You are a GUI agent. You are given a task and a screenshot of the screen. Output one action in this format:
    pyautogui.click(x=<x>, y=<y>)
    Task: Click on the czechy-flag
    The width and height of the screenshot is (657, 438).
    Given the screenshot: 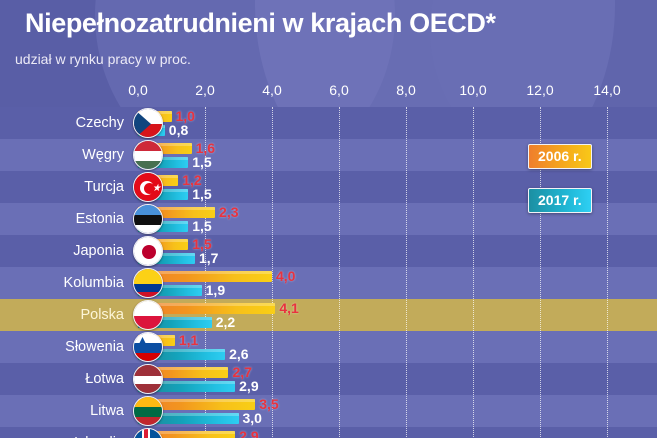 What is the action you would take?
    pyautogui.click(x=148, y=123)
    